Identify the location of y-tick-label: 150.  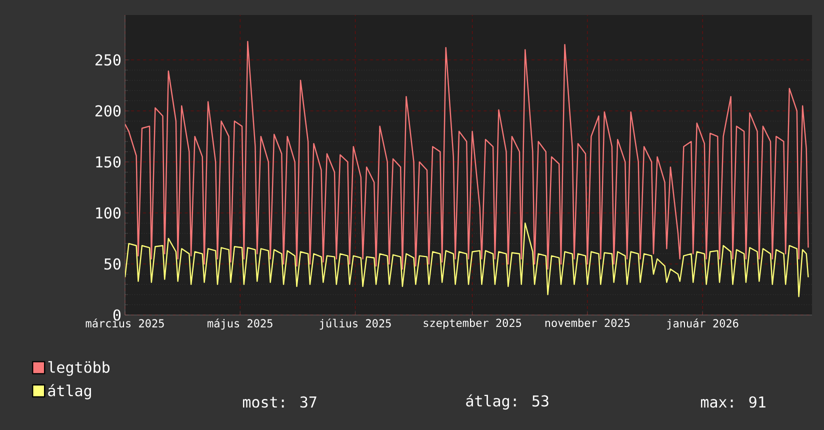
(108, 162).